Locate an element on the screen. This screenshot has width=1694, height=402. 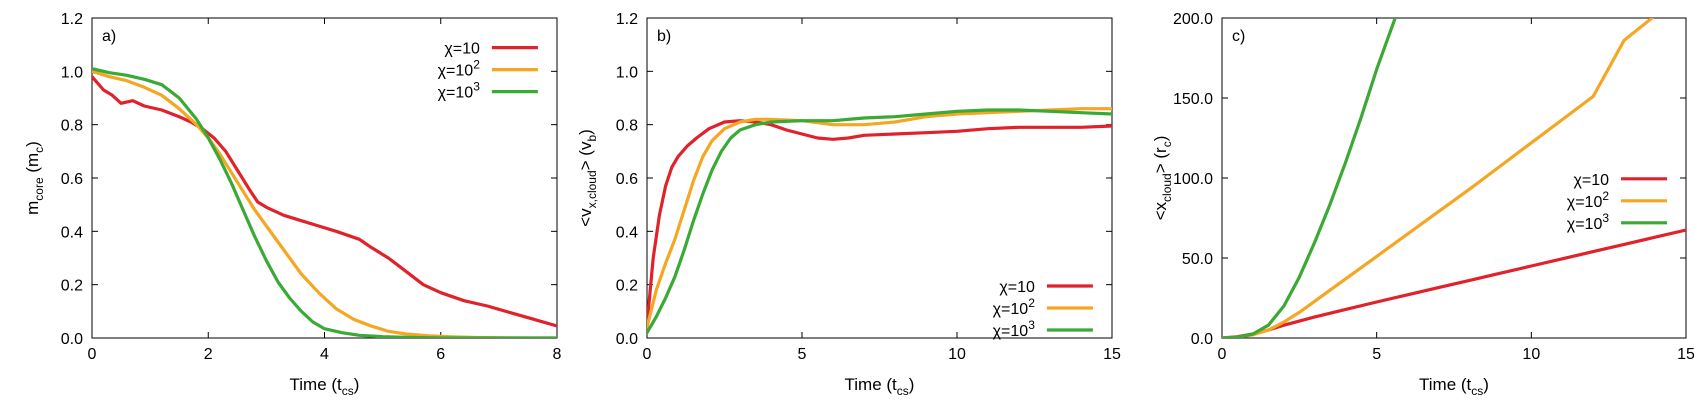
y-axis-label-text: m is located at coordinates (32, 208).